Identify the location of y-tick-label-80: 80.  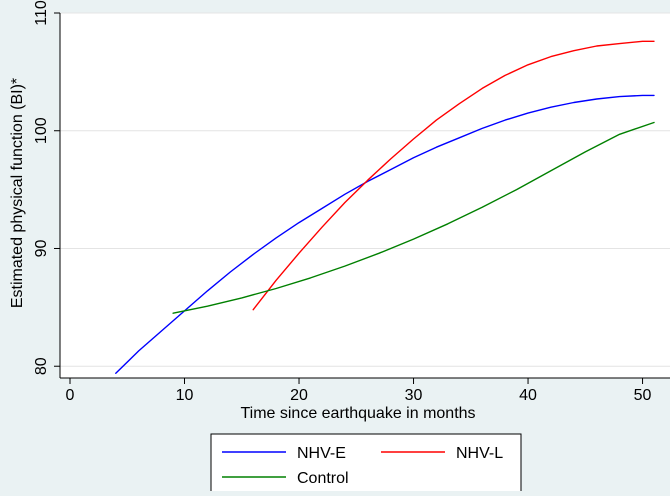
(41, 366).